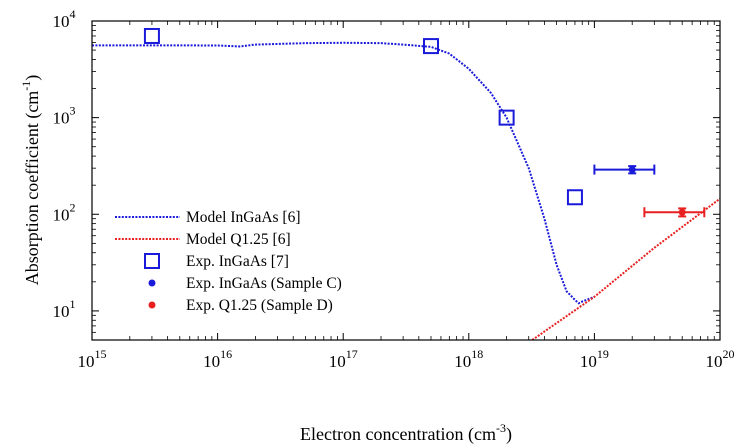  Describe the element at coordinates (594, 359) in the screenshot. I see `x-tick-label: 1019` at that location.